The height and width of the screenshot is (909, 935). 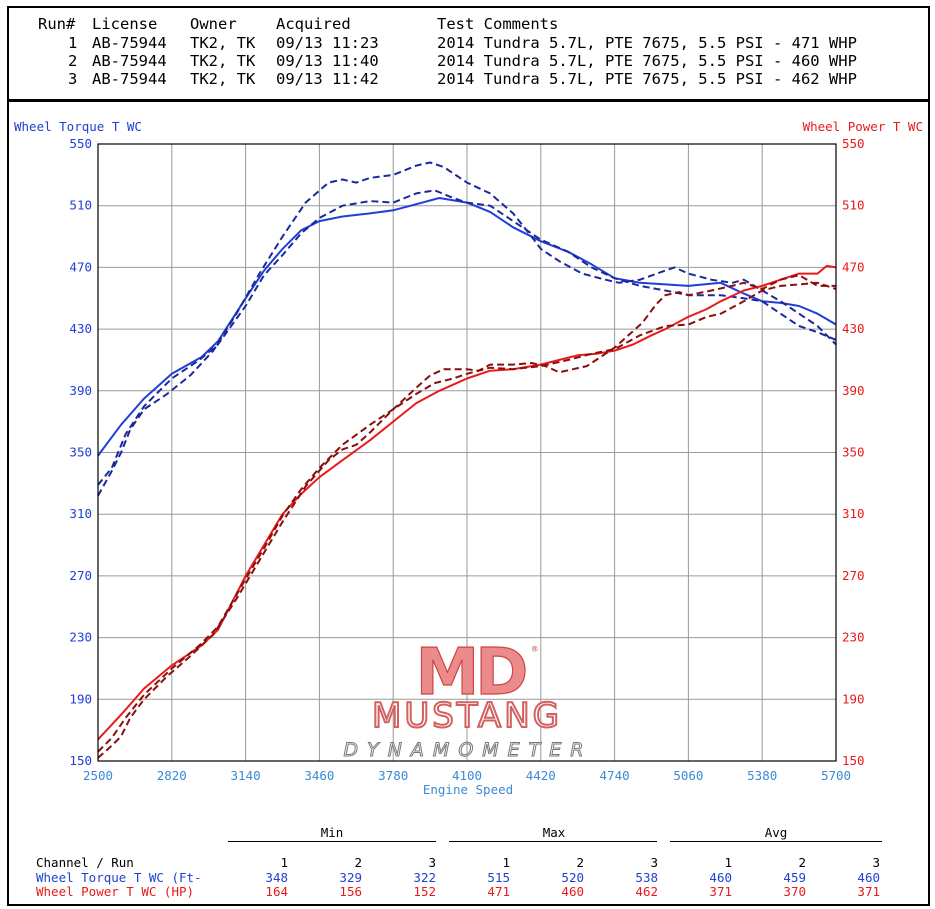 What do you see at coordinates (424, 891) in the screenshot?
I see `summary-cell: 152` at bounding box center [424, 891].